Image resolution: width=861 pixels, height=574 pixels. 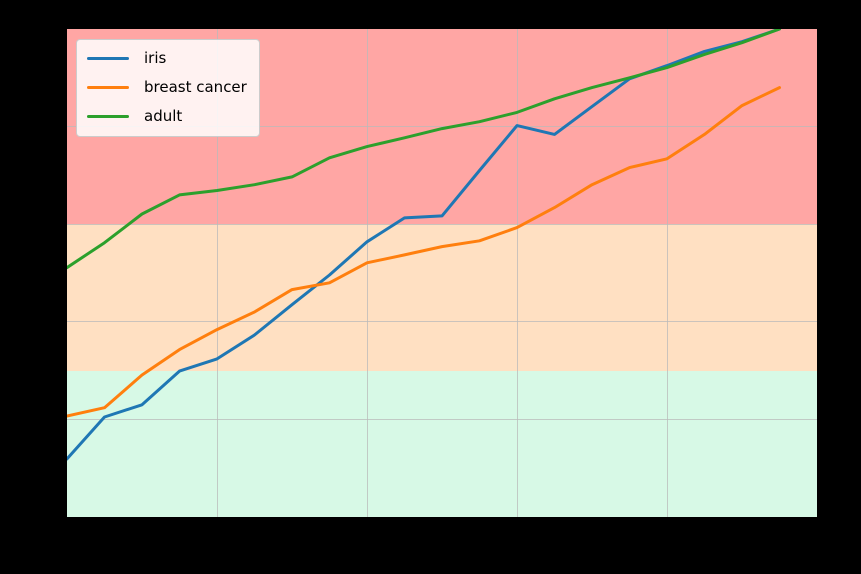 I want to click on legend-item-iris: iris, so click(x=167, y=59).